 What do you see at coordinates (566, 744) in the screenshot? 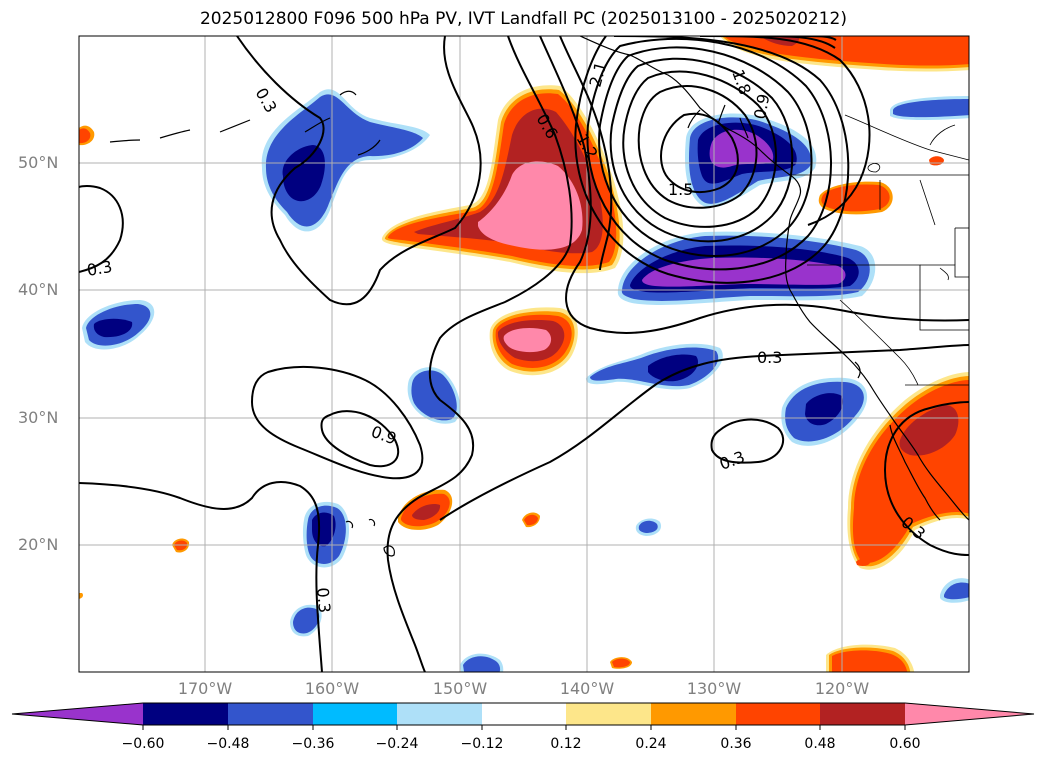
I see `colorbar-tick-label: 0.12` at bounding box center [566, 744].